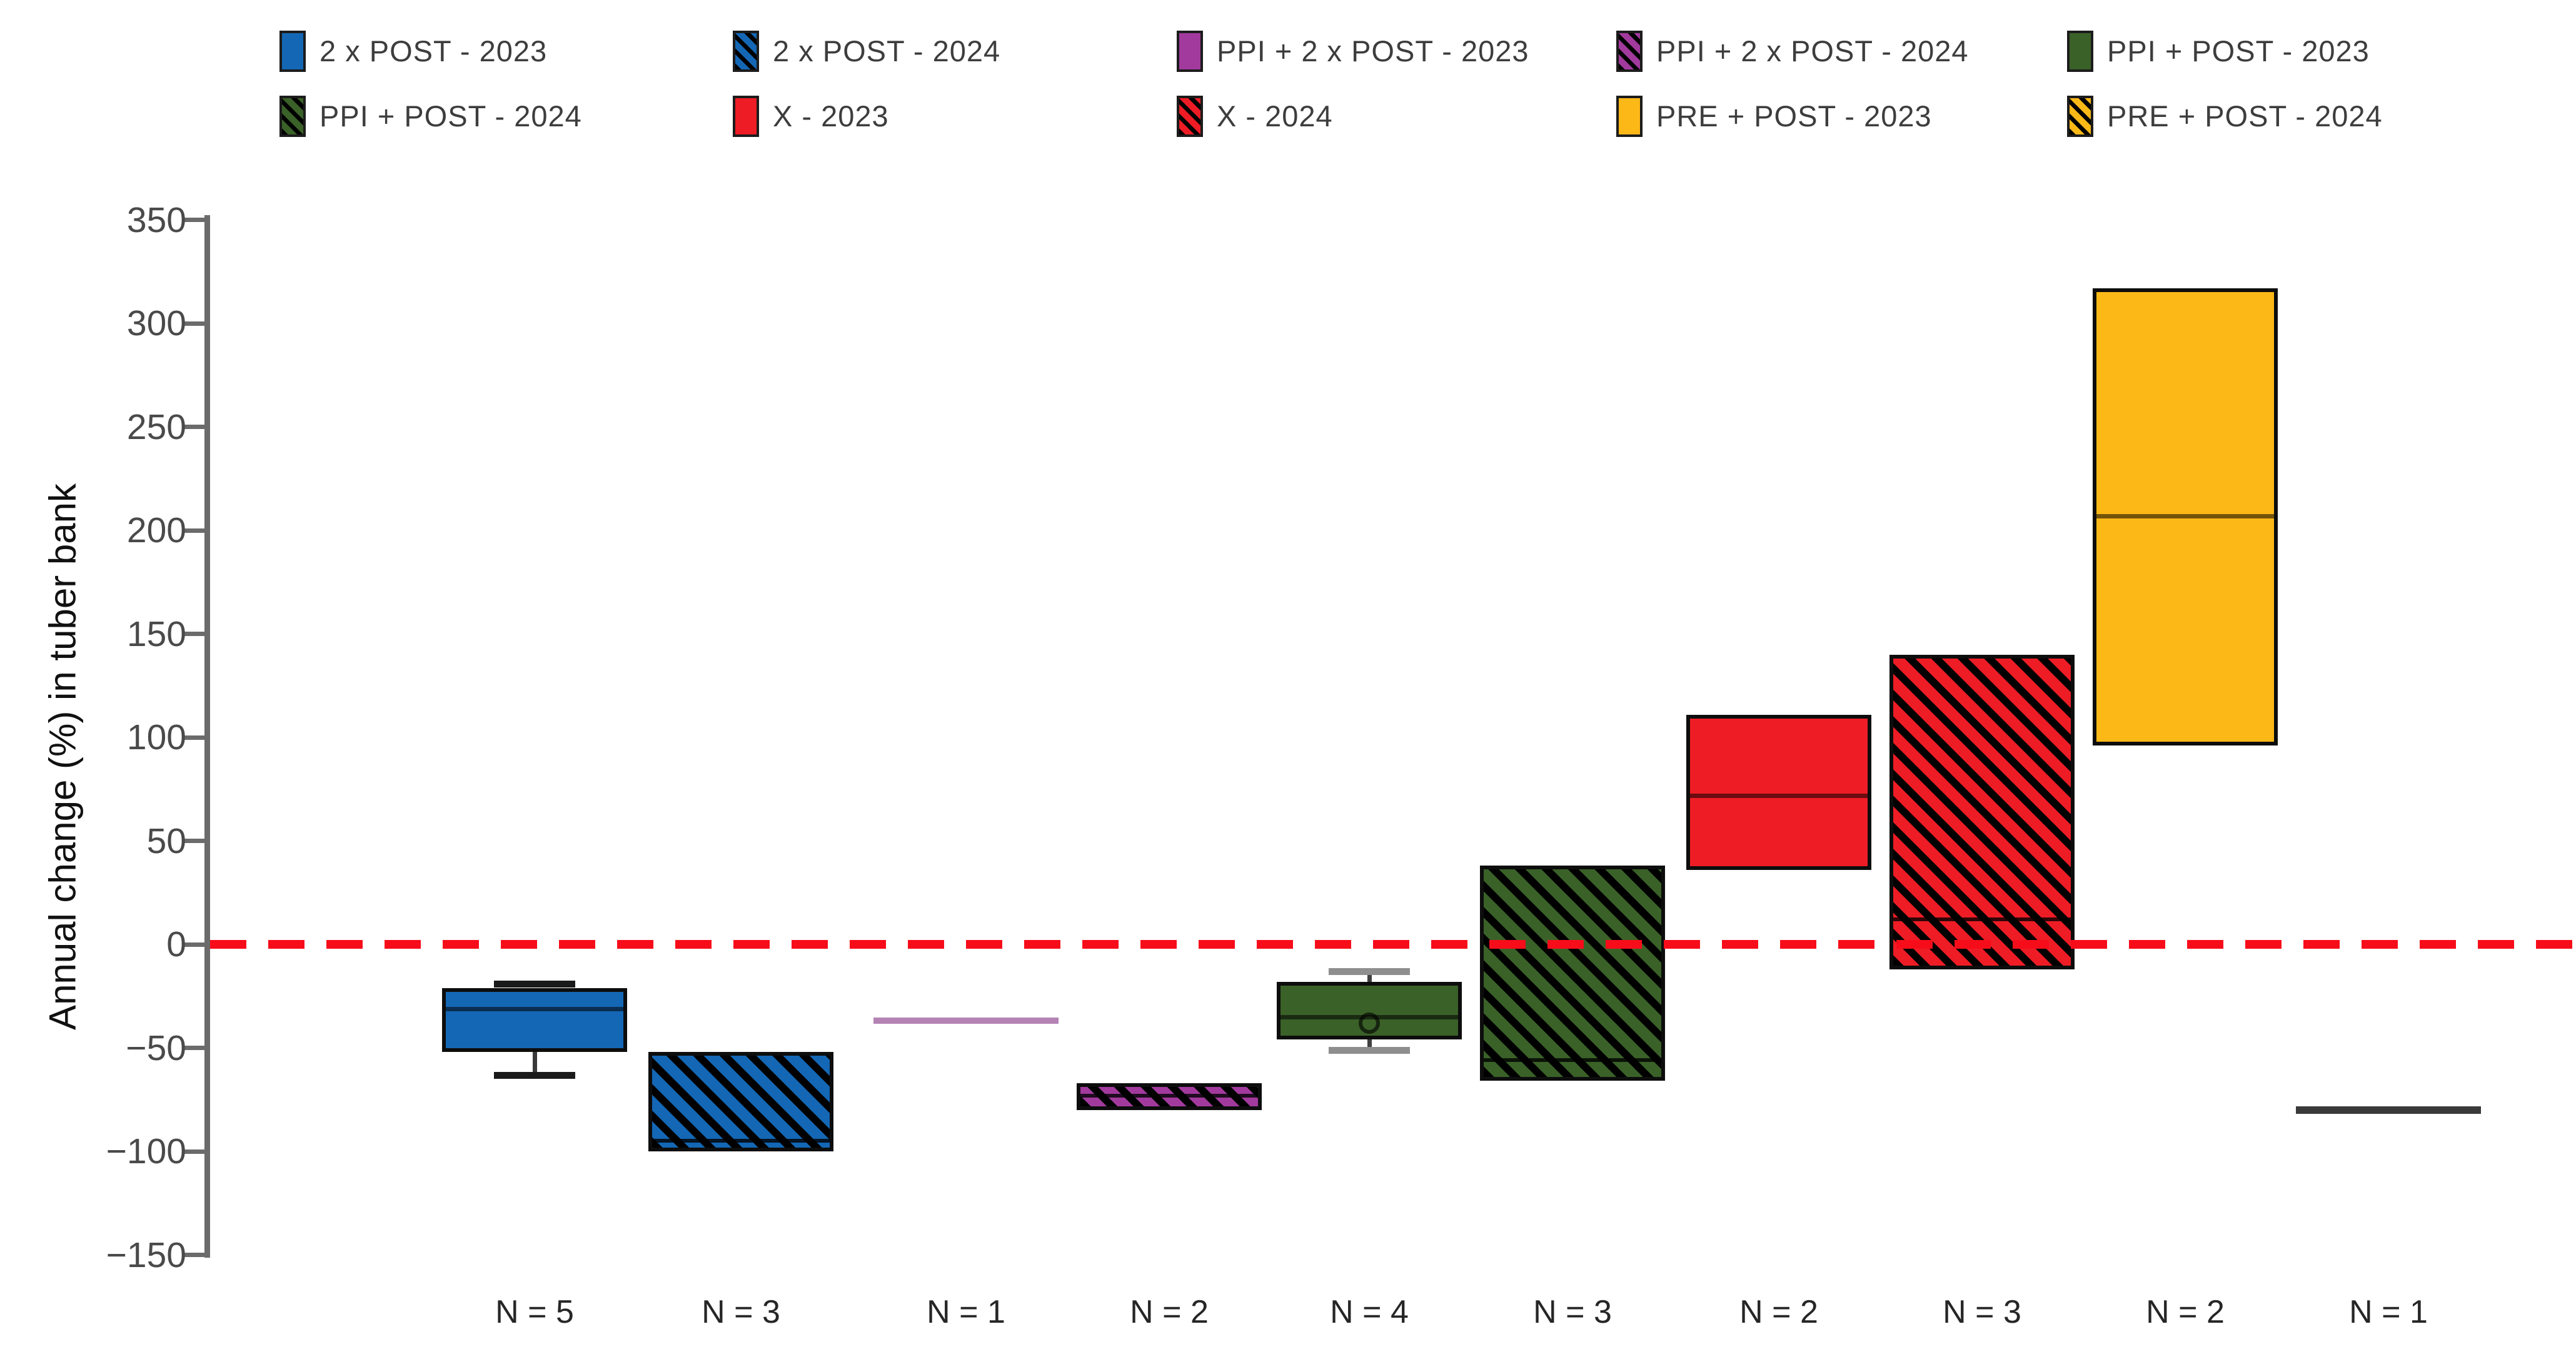 The height and width of the screenshot is (1349, 2576). What do you see at coordinates (1373, 51) in the screenshot?
I see `legend-label: PPI + 2 x POST - 2023` at bounding box center [1373, 51].